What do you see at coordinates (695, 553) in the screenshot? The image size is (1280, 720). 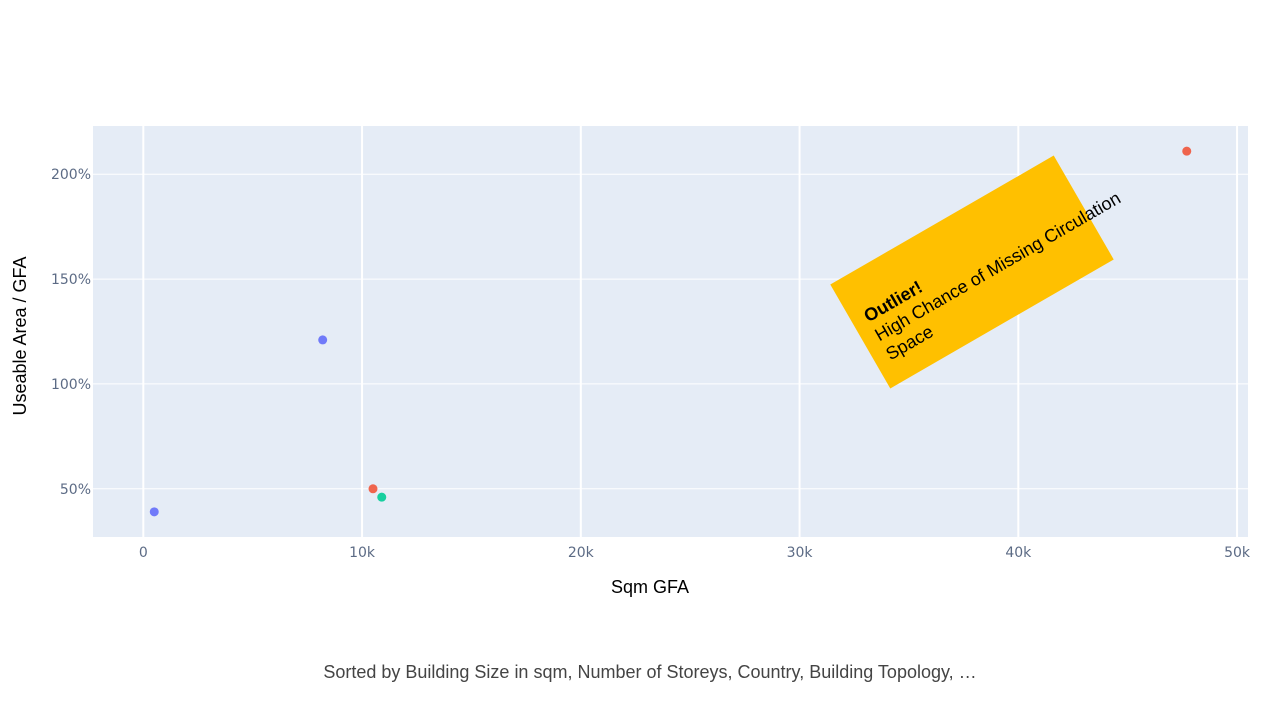 I see `x-tick-labels: 0 10k 20k 30k 40k 50k` at bounding box center [695, 553].